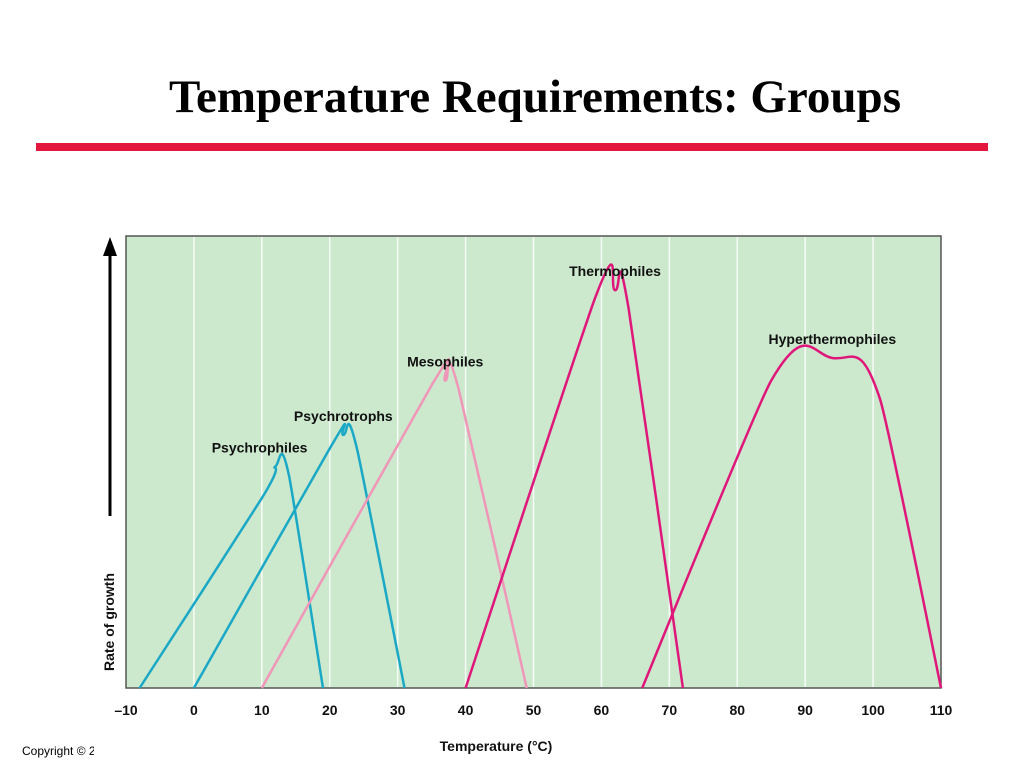  What do you see at coordinates (343, 416) in the screenshot?
I see `label-psychrotrophs: Psychrotrophs` at bounding box center [343, 416].